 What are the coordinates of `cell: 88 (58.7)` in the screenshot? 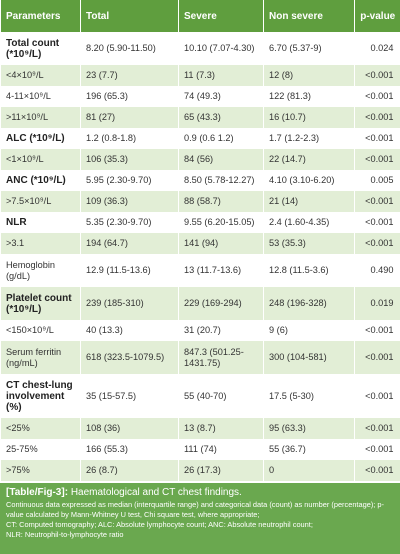 It's located at (221, 201).